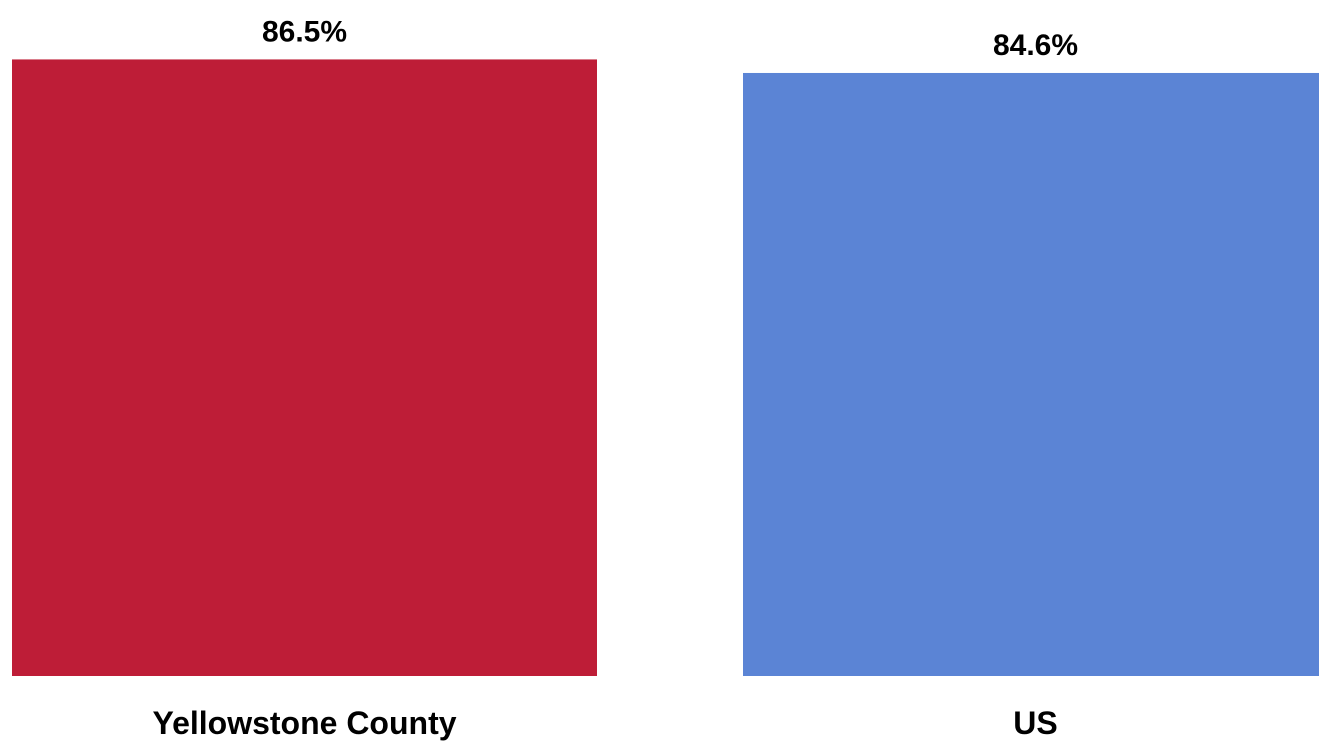 The height and width of the screenshot is (744, 1319). I want to click on data-labels-group: 86.5% 84.6%, so click(670, 38).